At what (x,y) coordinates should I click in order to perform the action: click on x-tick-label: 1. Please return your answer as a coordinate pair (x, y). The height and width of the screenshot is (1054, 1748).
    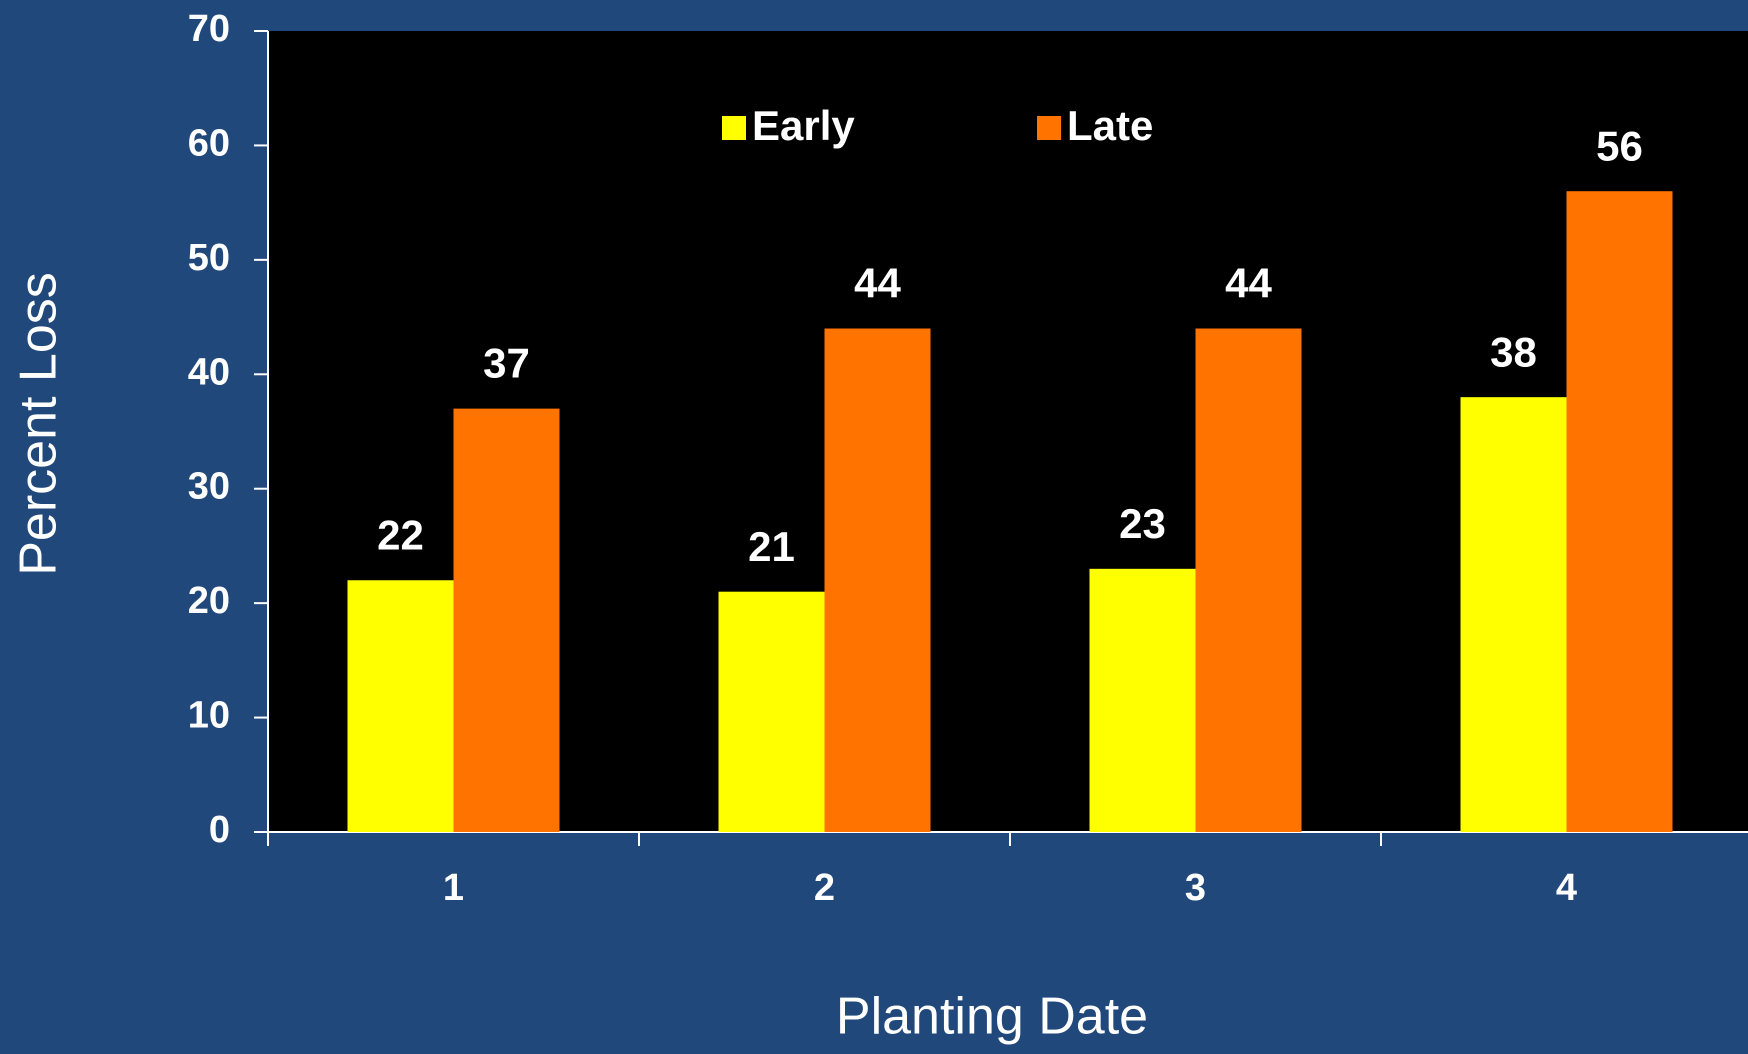
    Looking at the image, I should click on (453, 888).